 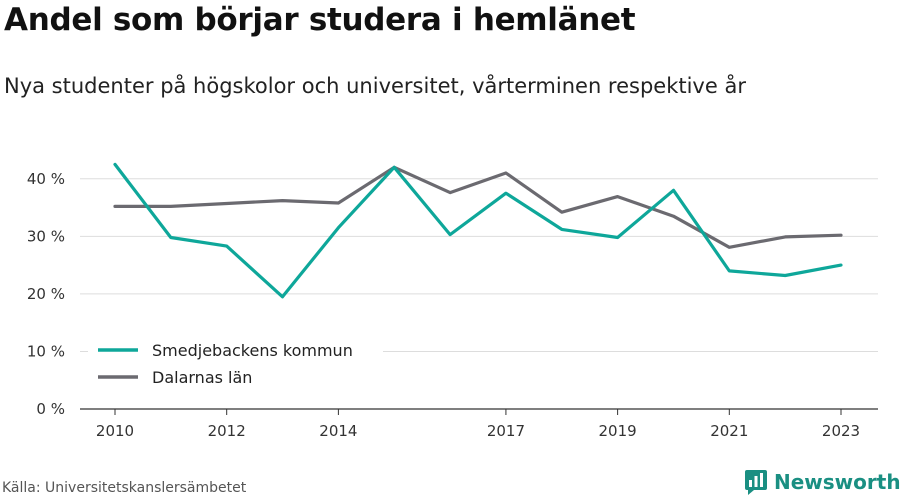 I want to click on legend-background, so click(x=235, y=365).